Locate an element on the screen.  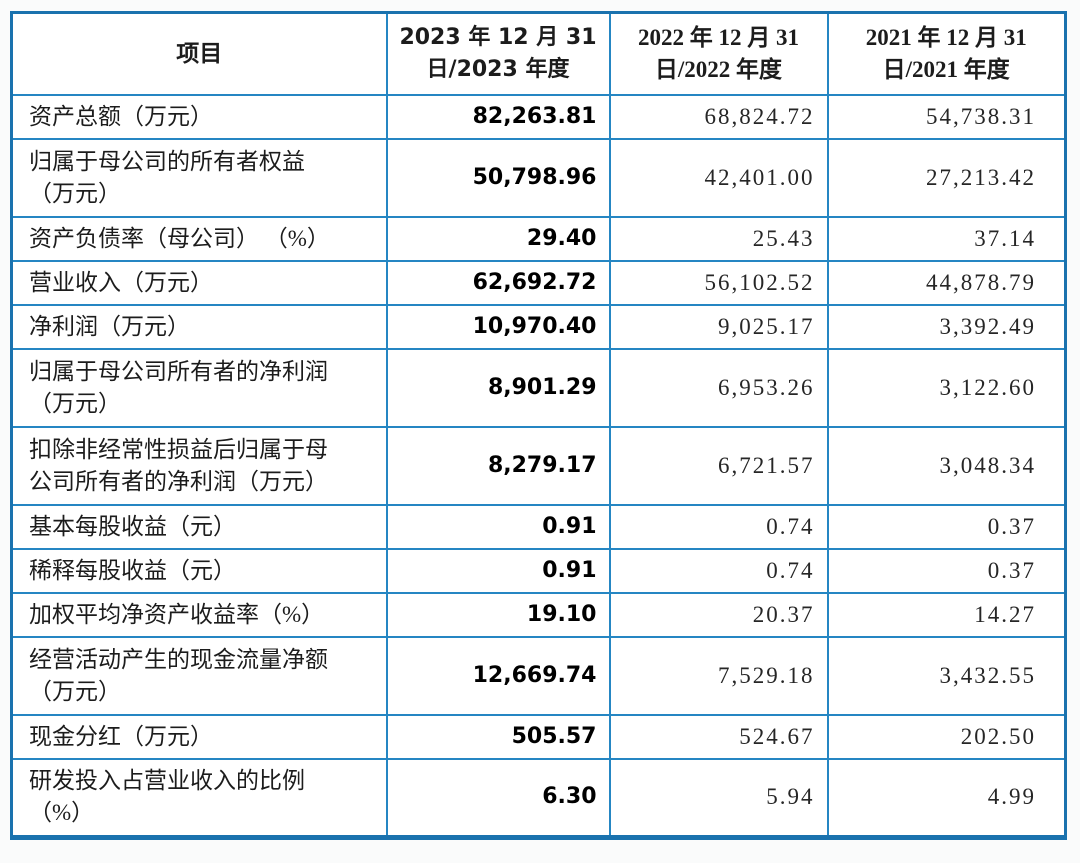
value-2021: 3,122.60 is located at coordinates (946, 388).